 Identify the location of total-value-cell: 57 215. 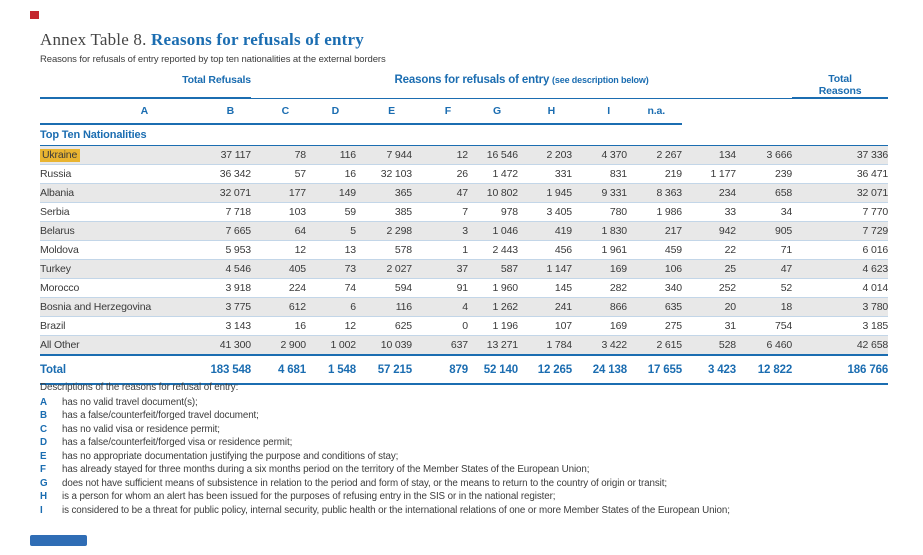
(384, 370).